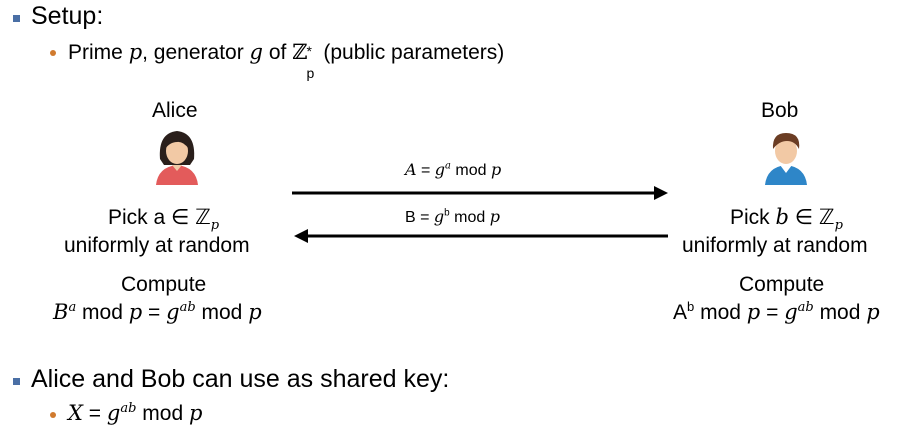 The height and width of the screenshot is (437, 913). What do you see at coordinates (782, 217) in the screenshot?
I see `bob-b: b` at bounding box center [782, 217].